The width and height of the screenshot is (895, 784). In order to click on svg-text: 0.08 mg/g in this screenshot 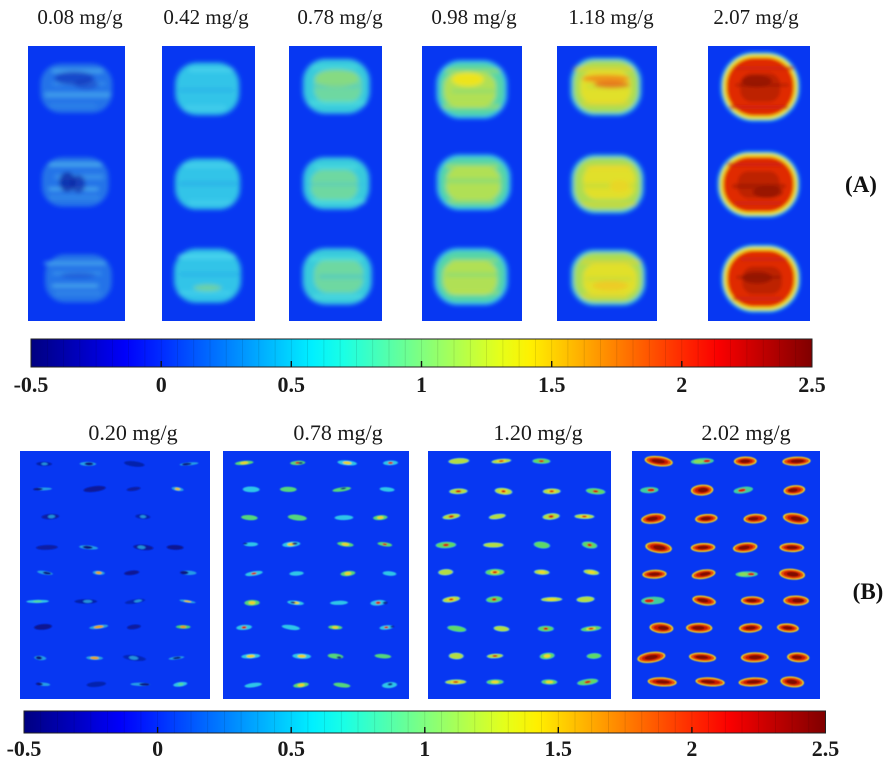, I will do `click(80, 17)`.